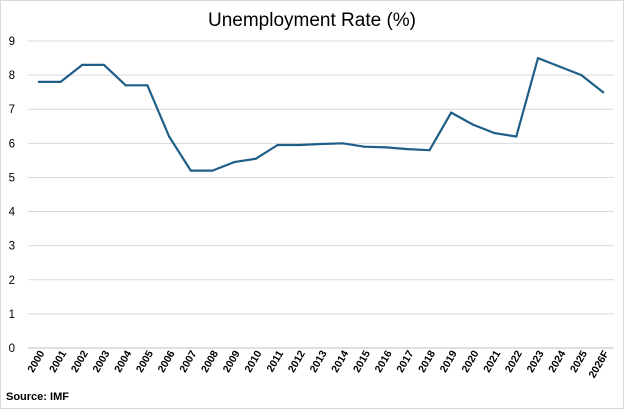 This screenshot has height=409, width=624. What do you see at coordinates (599, 364) in the screenshot?
I see `x-tick-label: 2026F` at bounding box center [599, 364].